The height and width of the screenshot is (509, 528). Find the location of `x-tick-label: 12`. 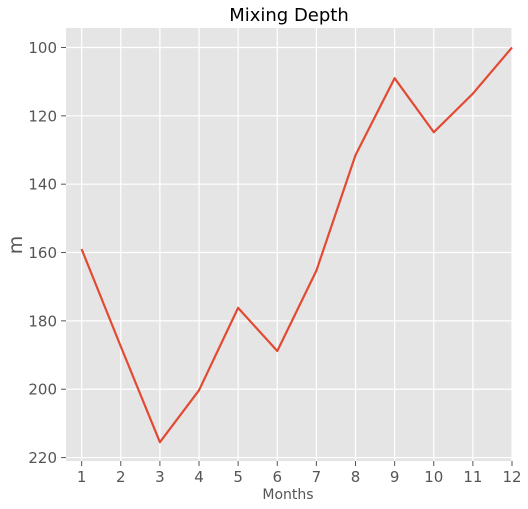

x-tick-label: 12 is located at coordinates (511, 477).